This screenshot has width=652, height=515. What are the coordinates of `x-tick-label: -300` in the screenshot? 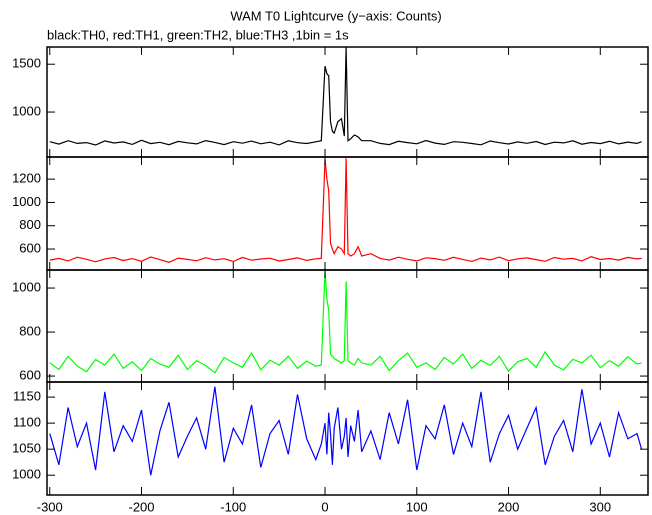 It's located at (50, 506).